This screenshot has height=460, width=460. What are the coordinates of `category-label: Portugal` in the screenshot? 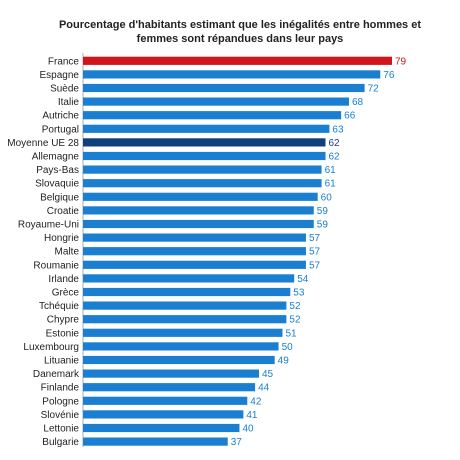 It's located at (60, 129).